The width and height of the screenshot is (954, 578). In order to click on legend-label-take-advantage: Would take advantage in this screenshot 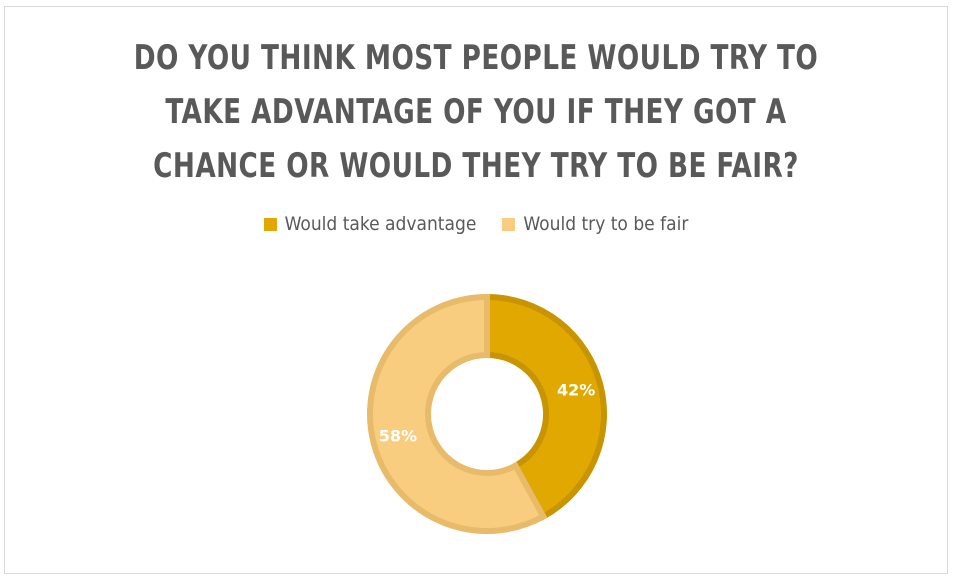, I will do `click(380, 224)`.